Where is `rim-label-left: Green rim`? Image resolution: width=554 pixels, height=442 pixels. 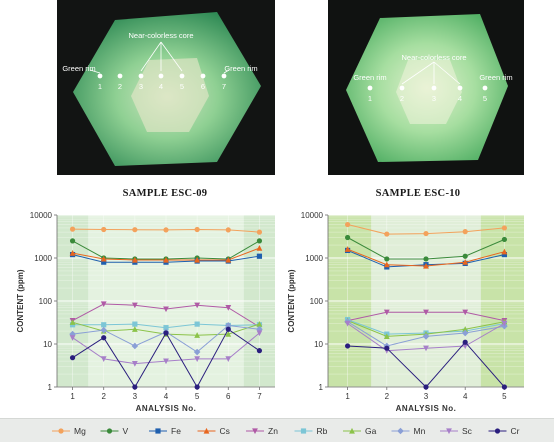 rim-label-left: Green rim is located at coordinates (369, 77).